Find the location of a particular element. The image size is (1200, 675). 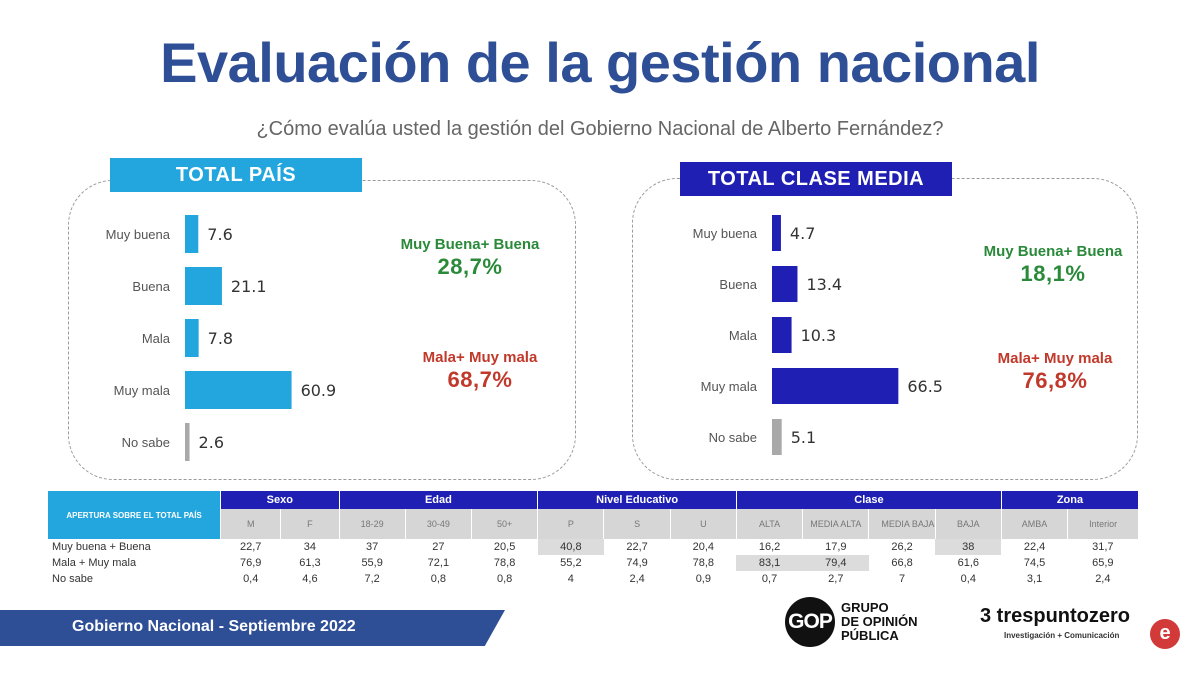

table-row-label: Mala + Muy mala is located at coordinates (94, 563).